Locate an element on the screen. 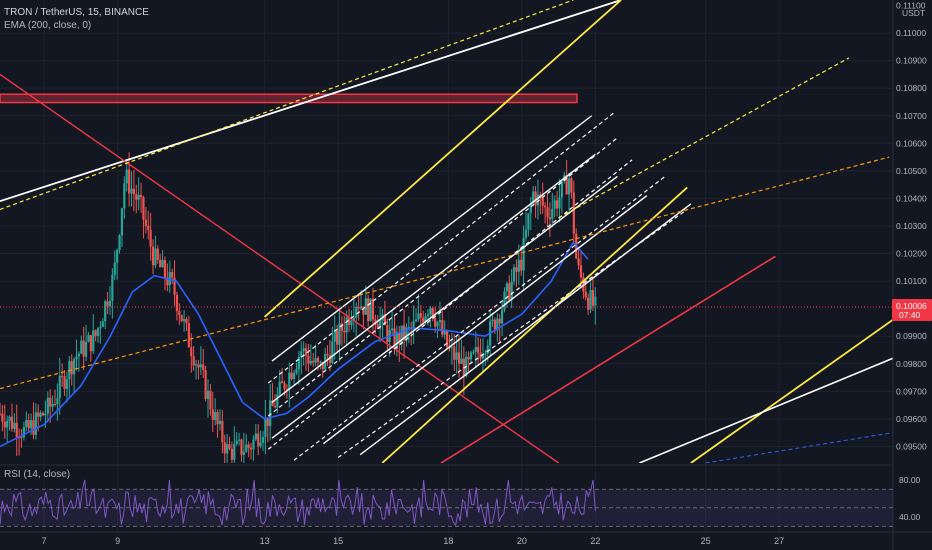 Image resolution: width=932 pixels, height=550 pixels. price-tick-label: 0.09600 is located at coordinates (911, 419).